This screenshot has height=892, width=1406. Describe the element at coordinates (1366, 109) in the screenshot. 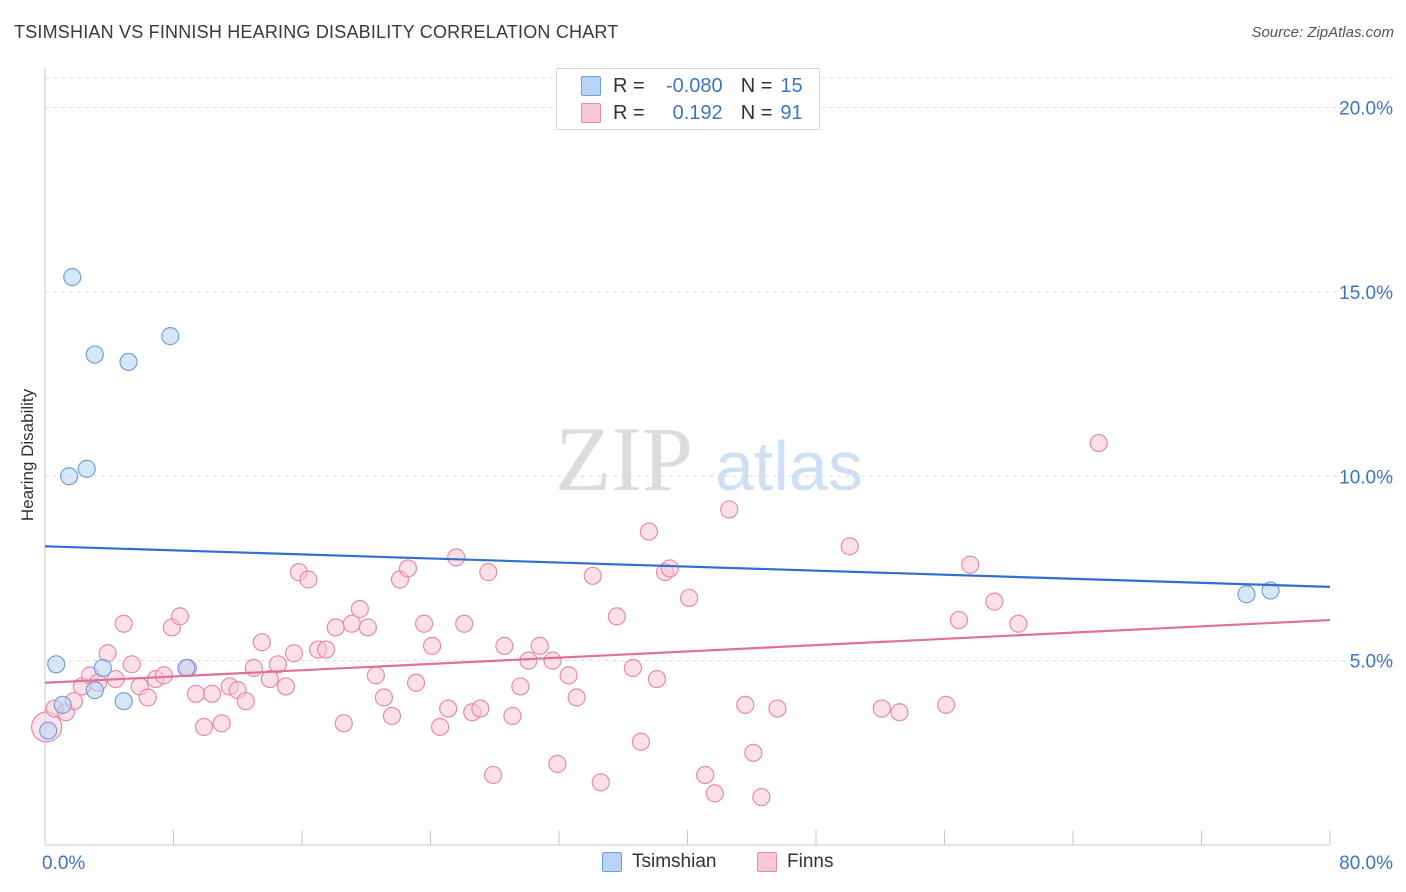

I see `y-tick-label: 20.0%` at that location.